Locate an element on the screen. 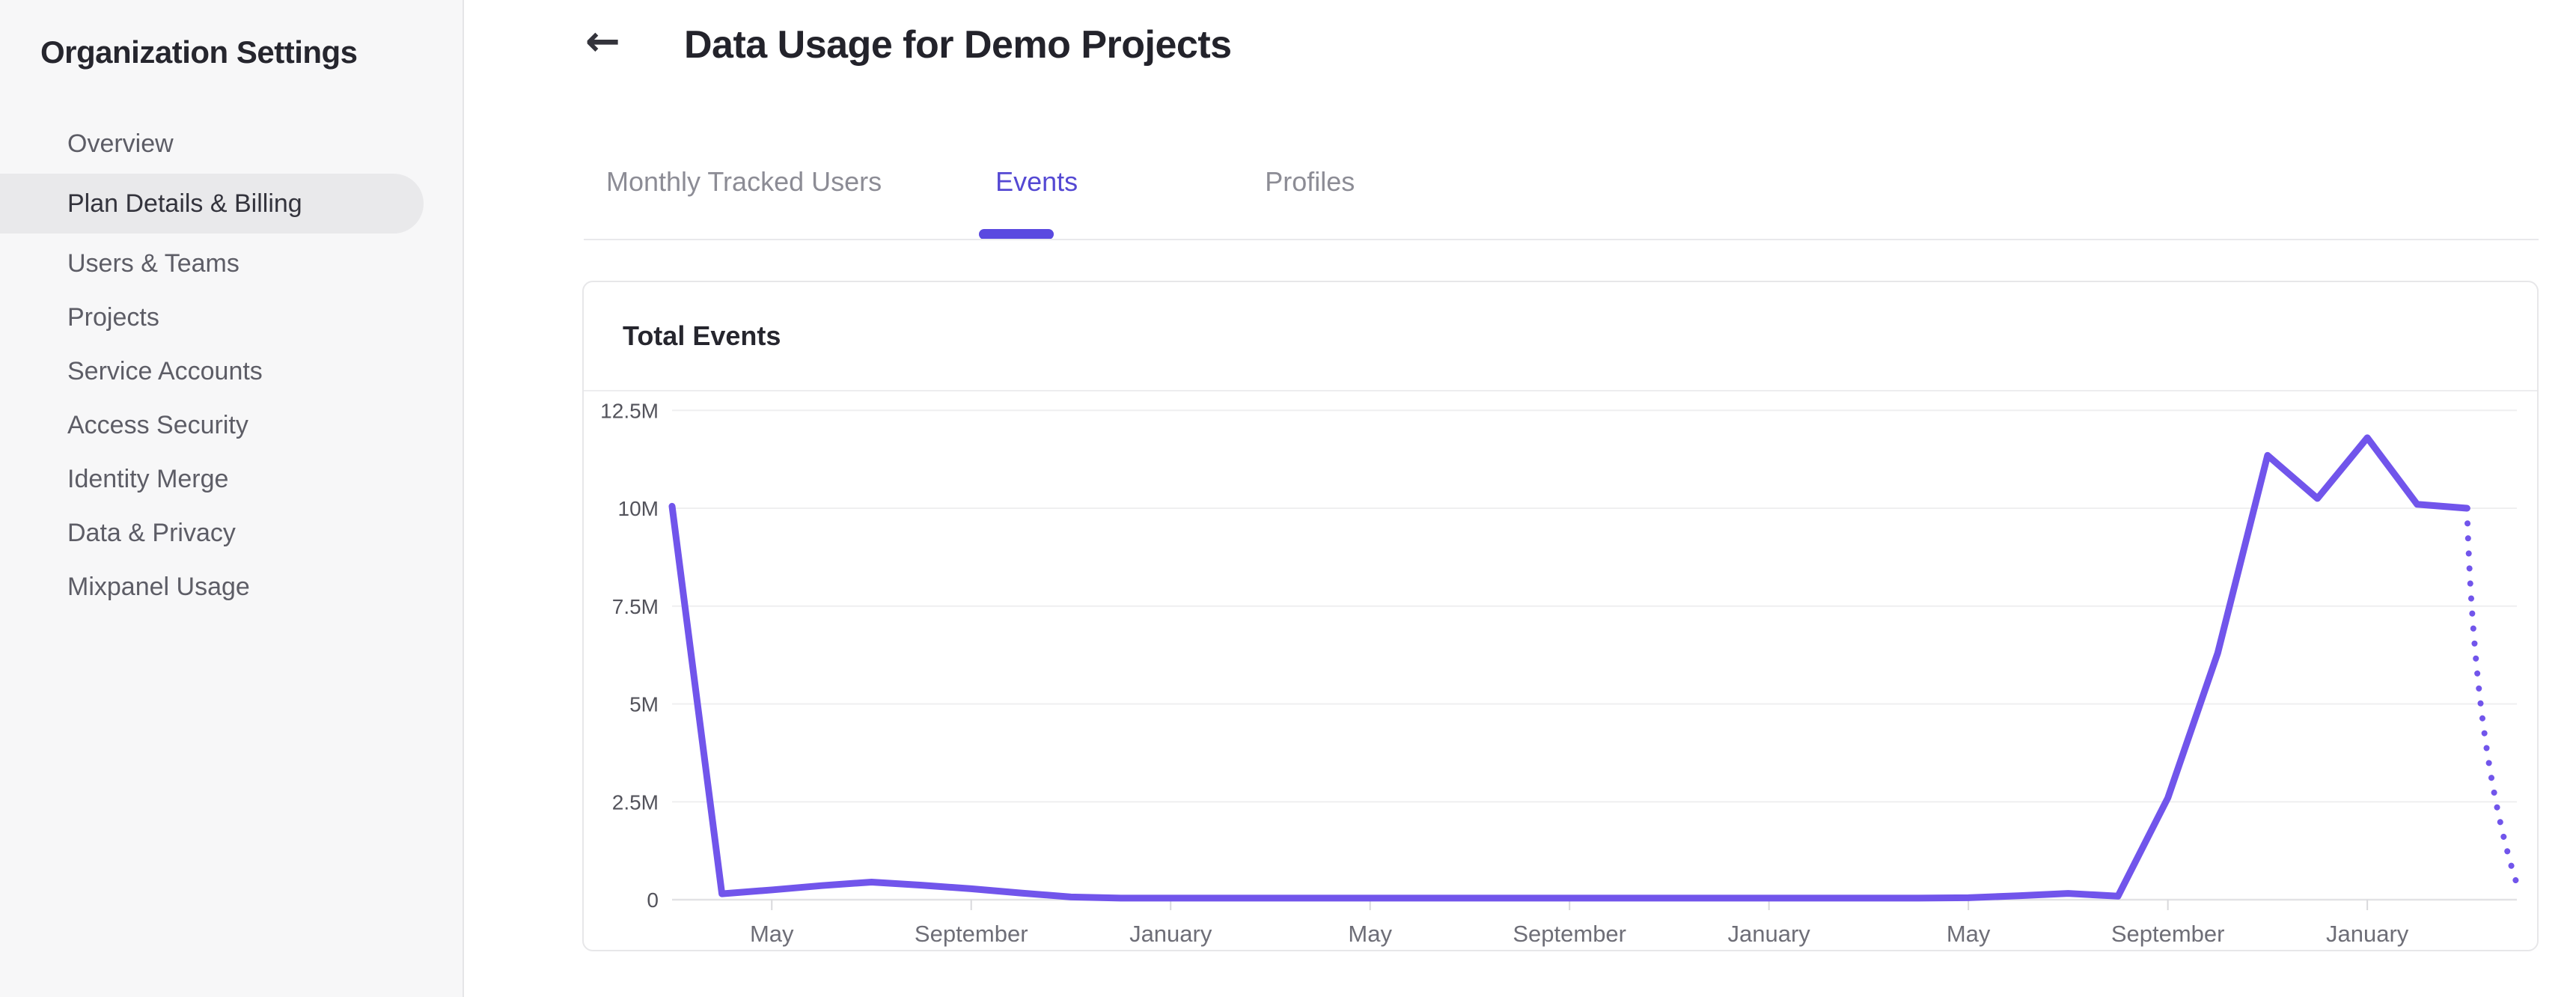  tab-bar: Monthly Tracked Users Events Profiles is located at coordinates (981, 182).